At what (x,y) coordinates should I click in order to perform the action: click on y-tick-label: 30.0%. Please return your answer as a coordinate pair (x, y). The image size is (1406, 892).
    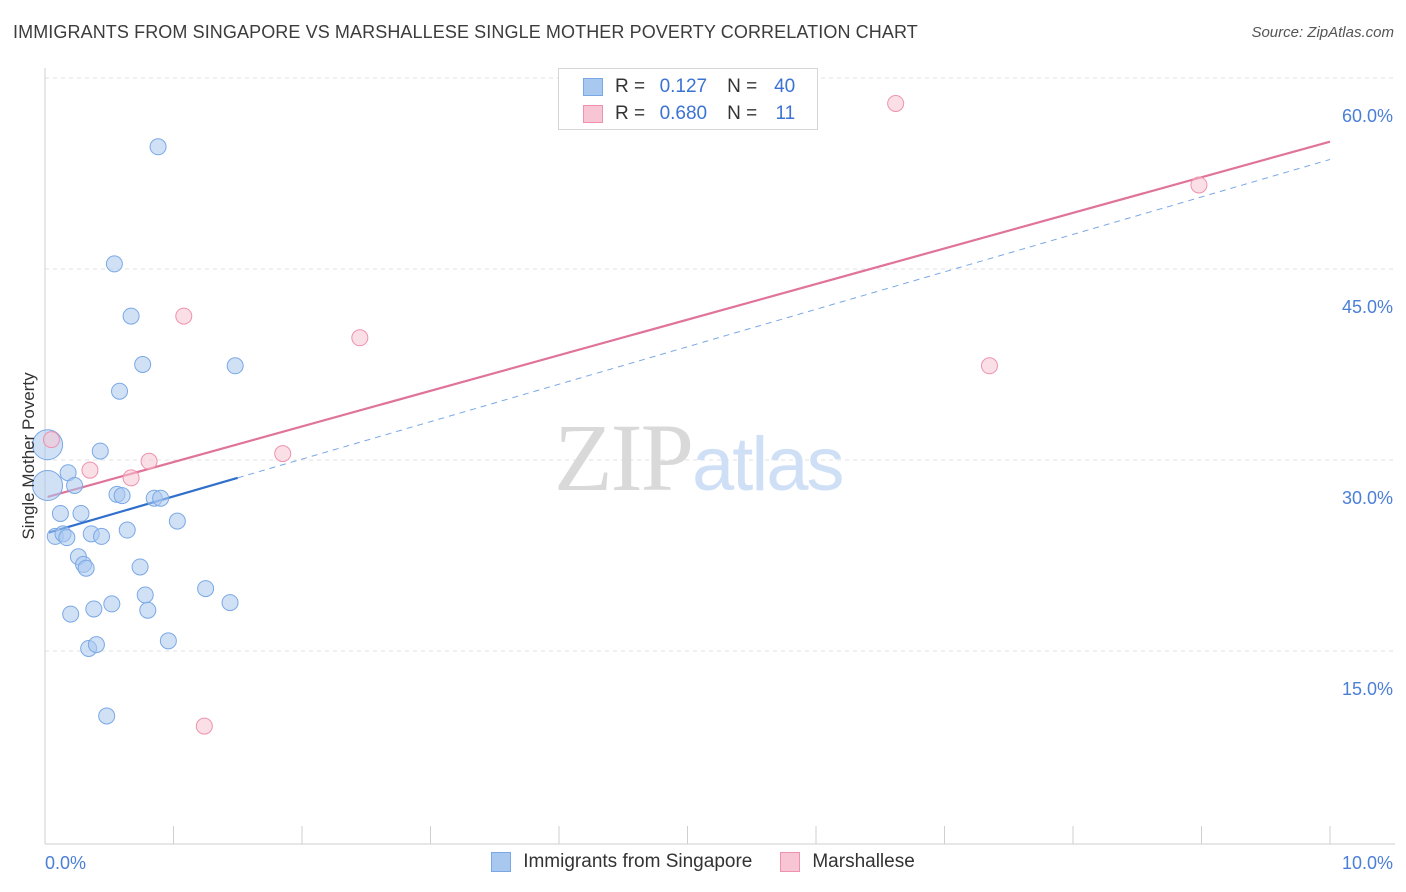
    Looking at the image, I should click on (1367, 498).